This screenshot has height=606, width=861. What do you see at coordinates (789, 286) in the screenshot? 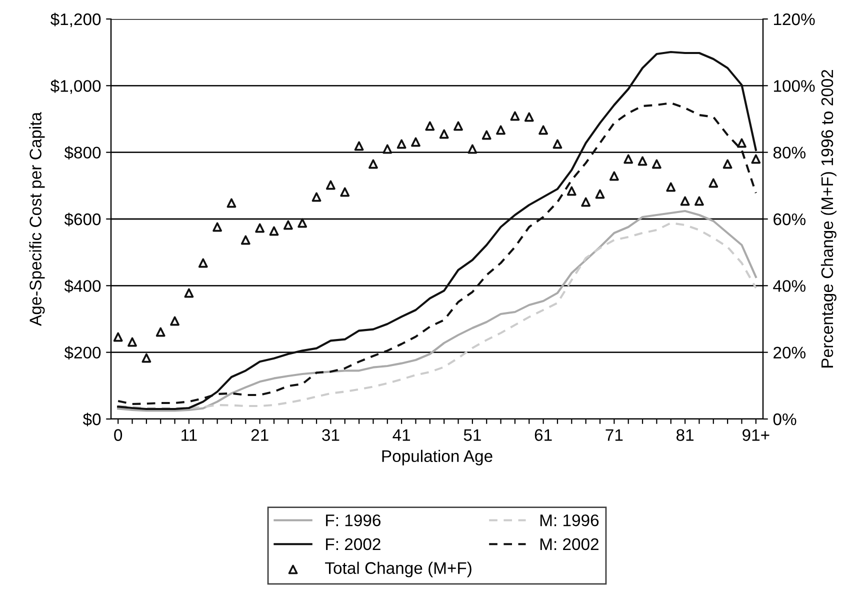
I see `y2-tick-label: 40%` at bounding box center [789, 286].